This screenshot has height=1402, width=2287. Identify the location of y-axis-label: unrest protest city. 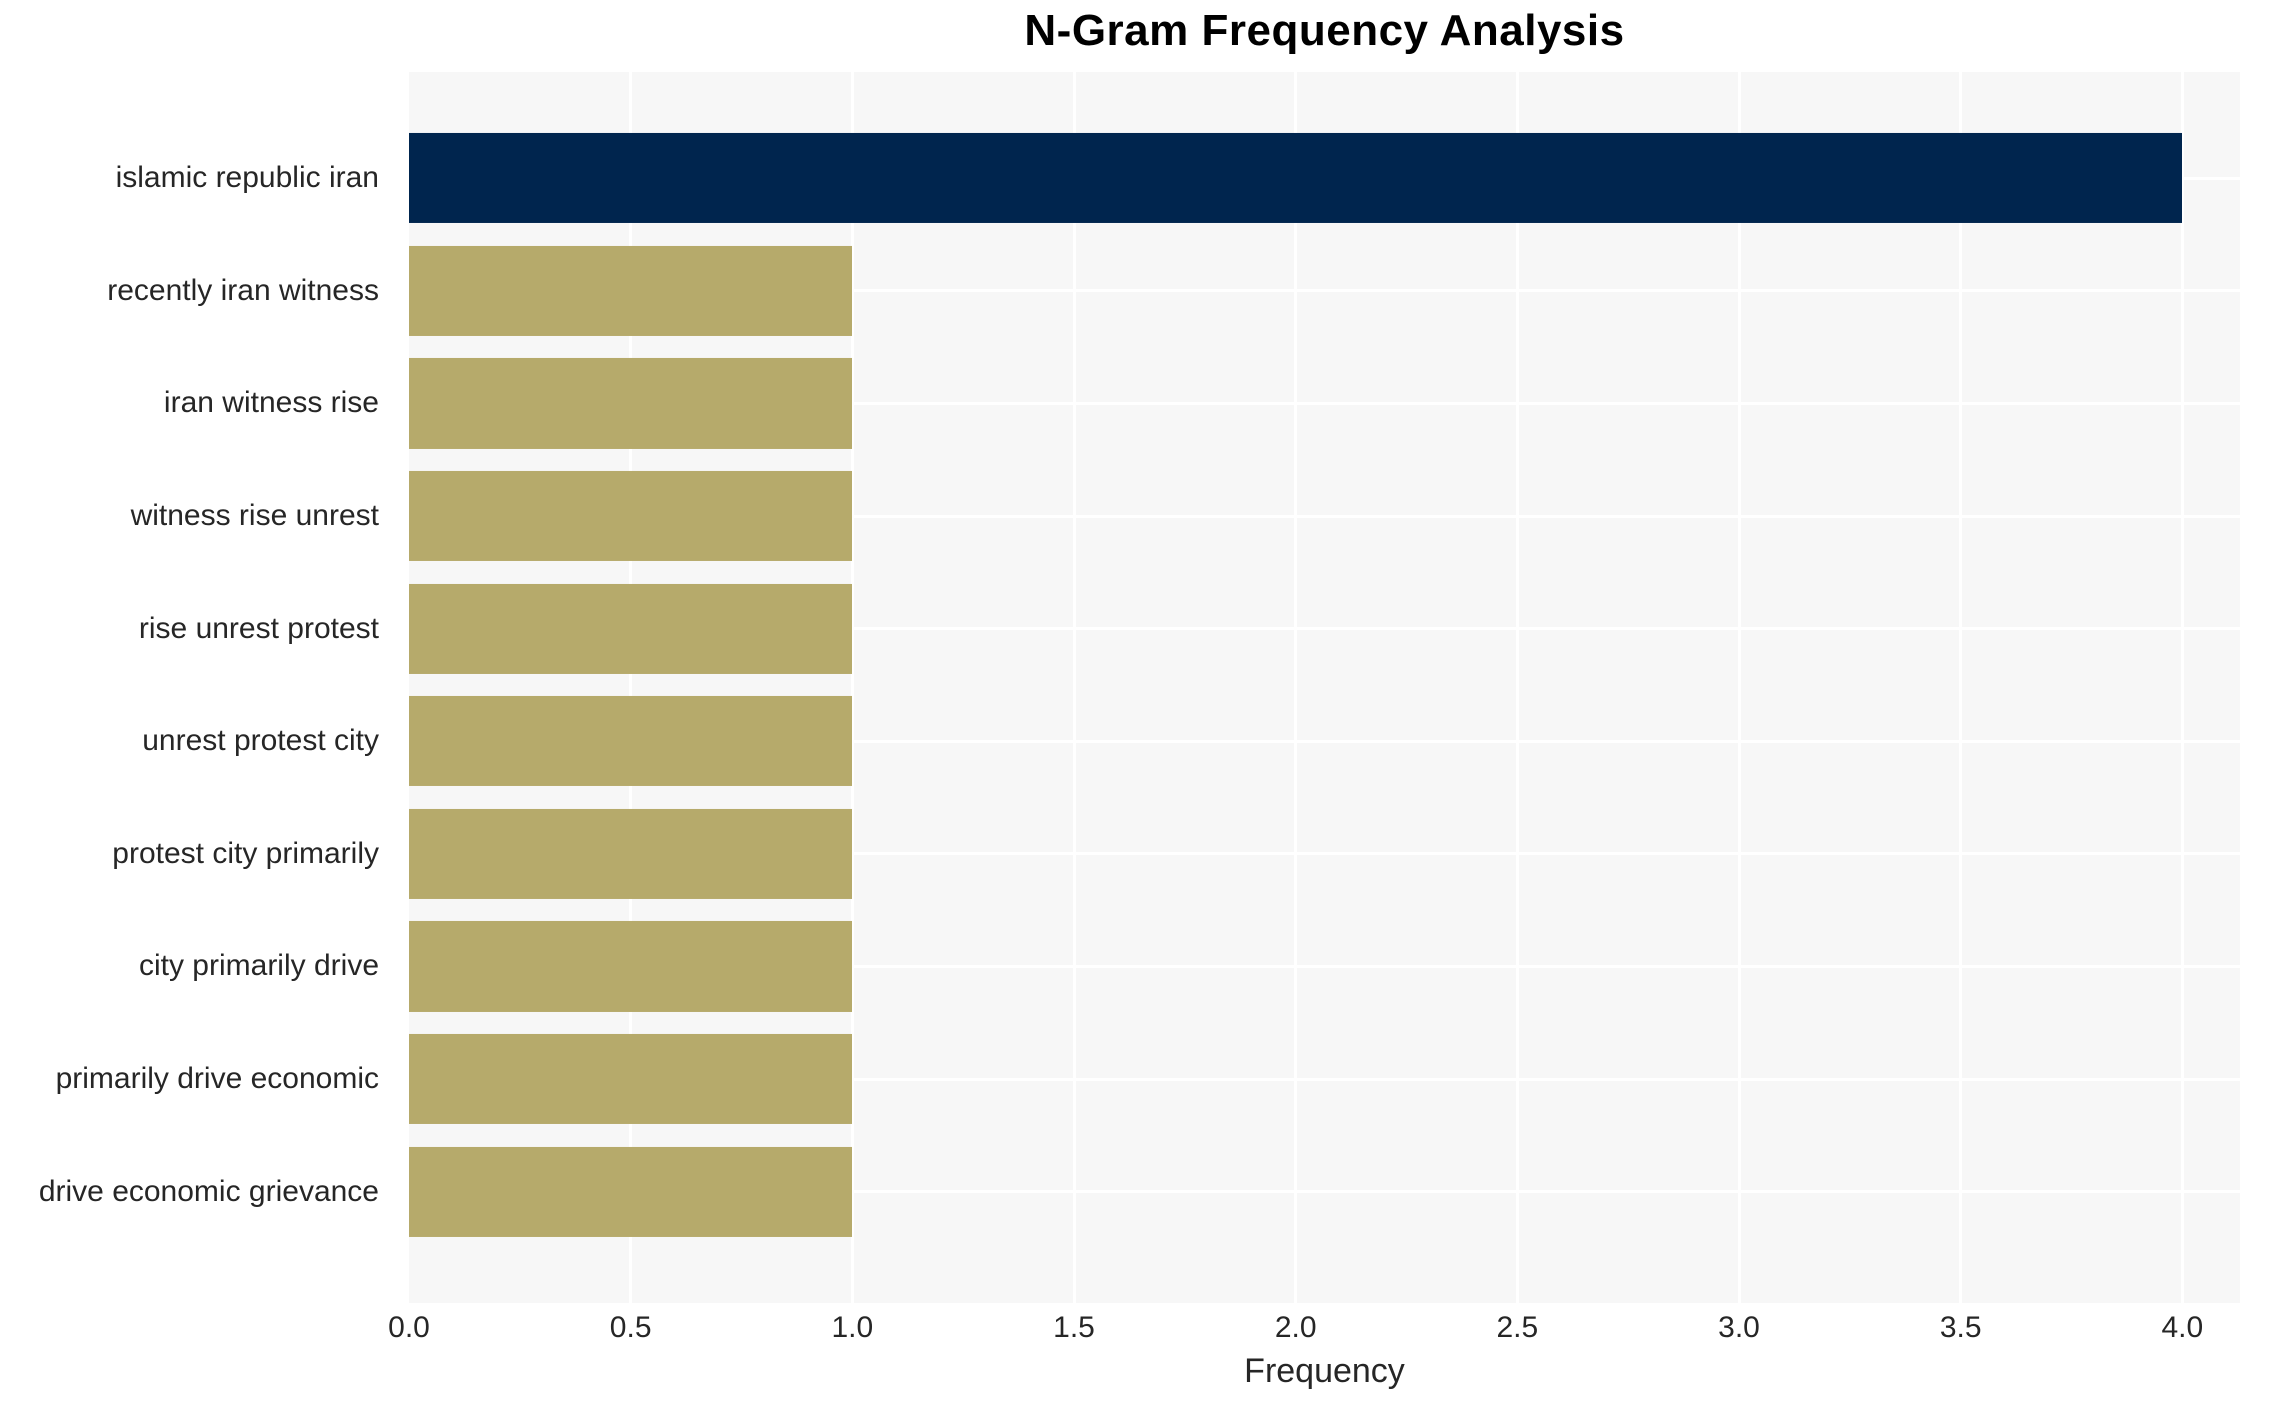
(260, 741).